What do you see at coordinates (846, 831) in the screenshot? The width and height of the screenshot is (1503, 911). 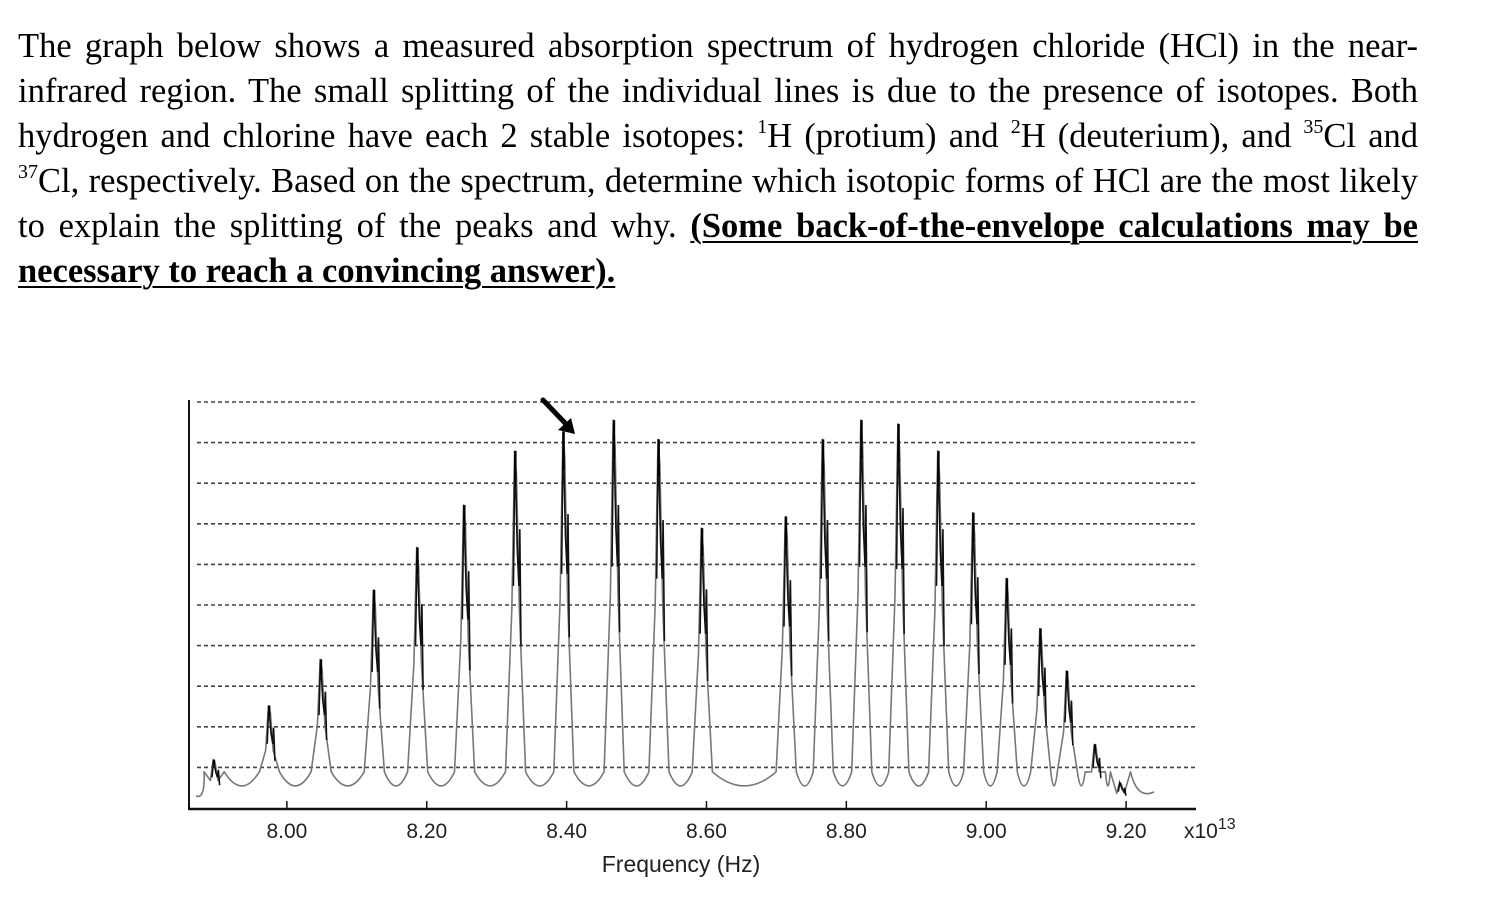 I see `x-tick-label: 8.80` at bounding box center [846, 831].